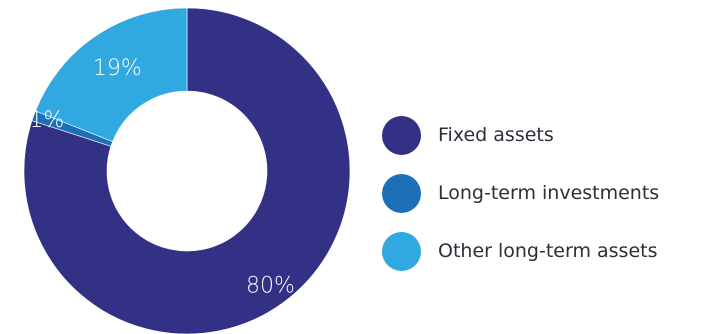  I want to click on slice-other-long-term-assets, so click(111, 74).